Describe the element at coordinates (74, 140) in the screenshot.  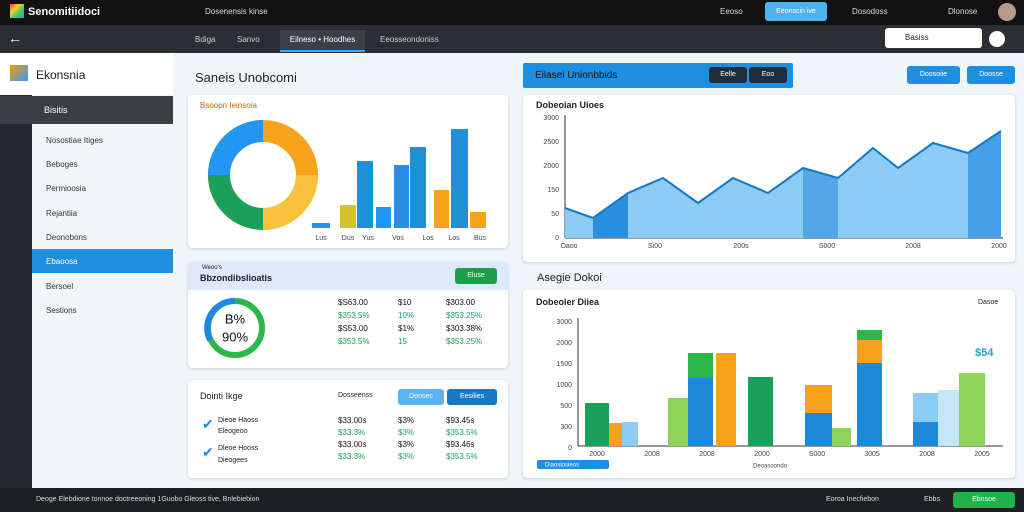
I see `nav-item: Nosostiae Itiges` at that location.